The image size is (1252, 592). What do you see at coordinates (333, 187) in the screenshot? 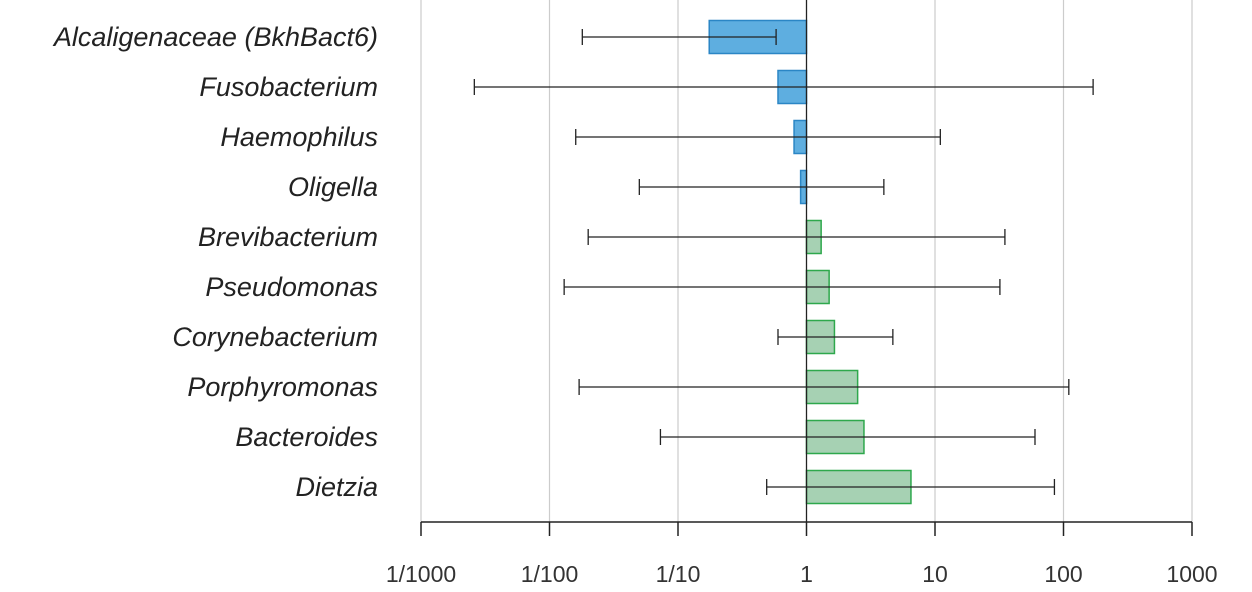
I see `category-label-3: Oligella` at bounding box center [333, 187].